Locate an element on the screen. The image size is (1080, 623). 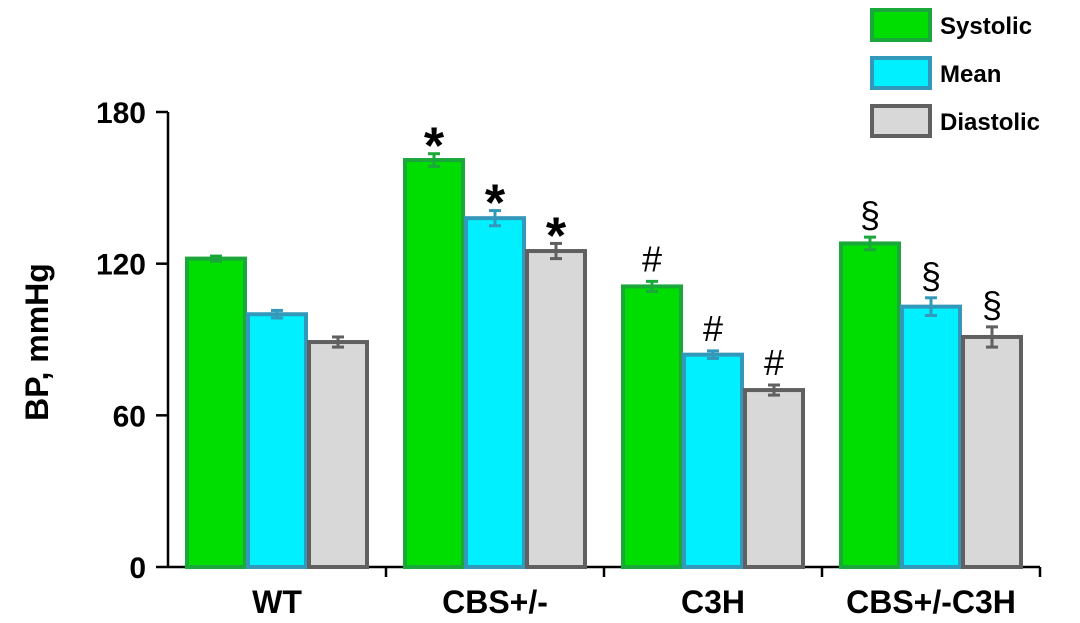
legend: Systolic Mean Diastolic is located at coordinates (955, 73).